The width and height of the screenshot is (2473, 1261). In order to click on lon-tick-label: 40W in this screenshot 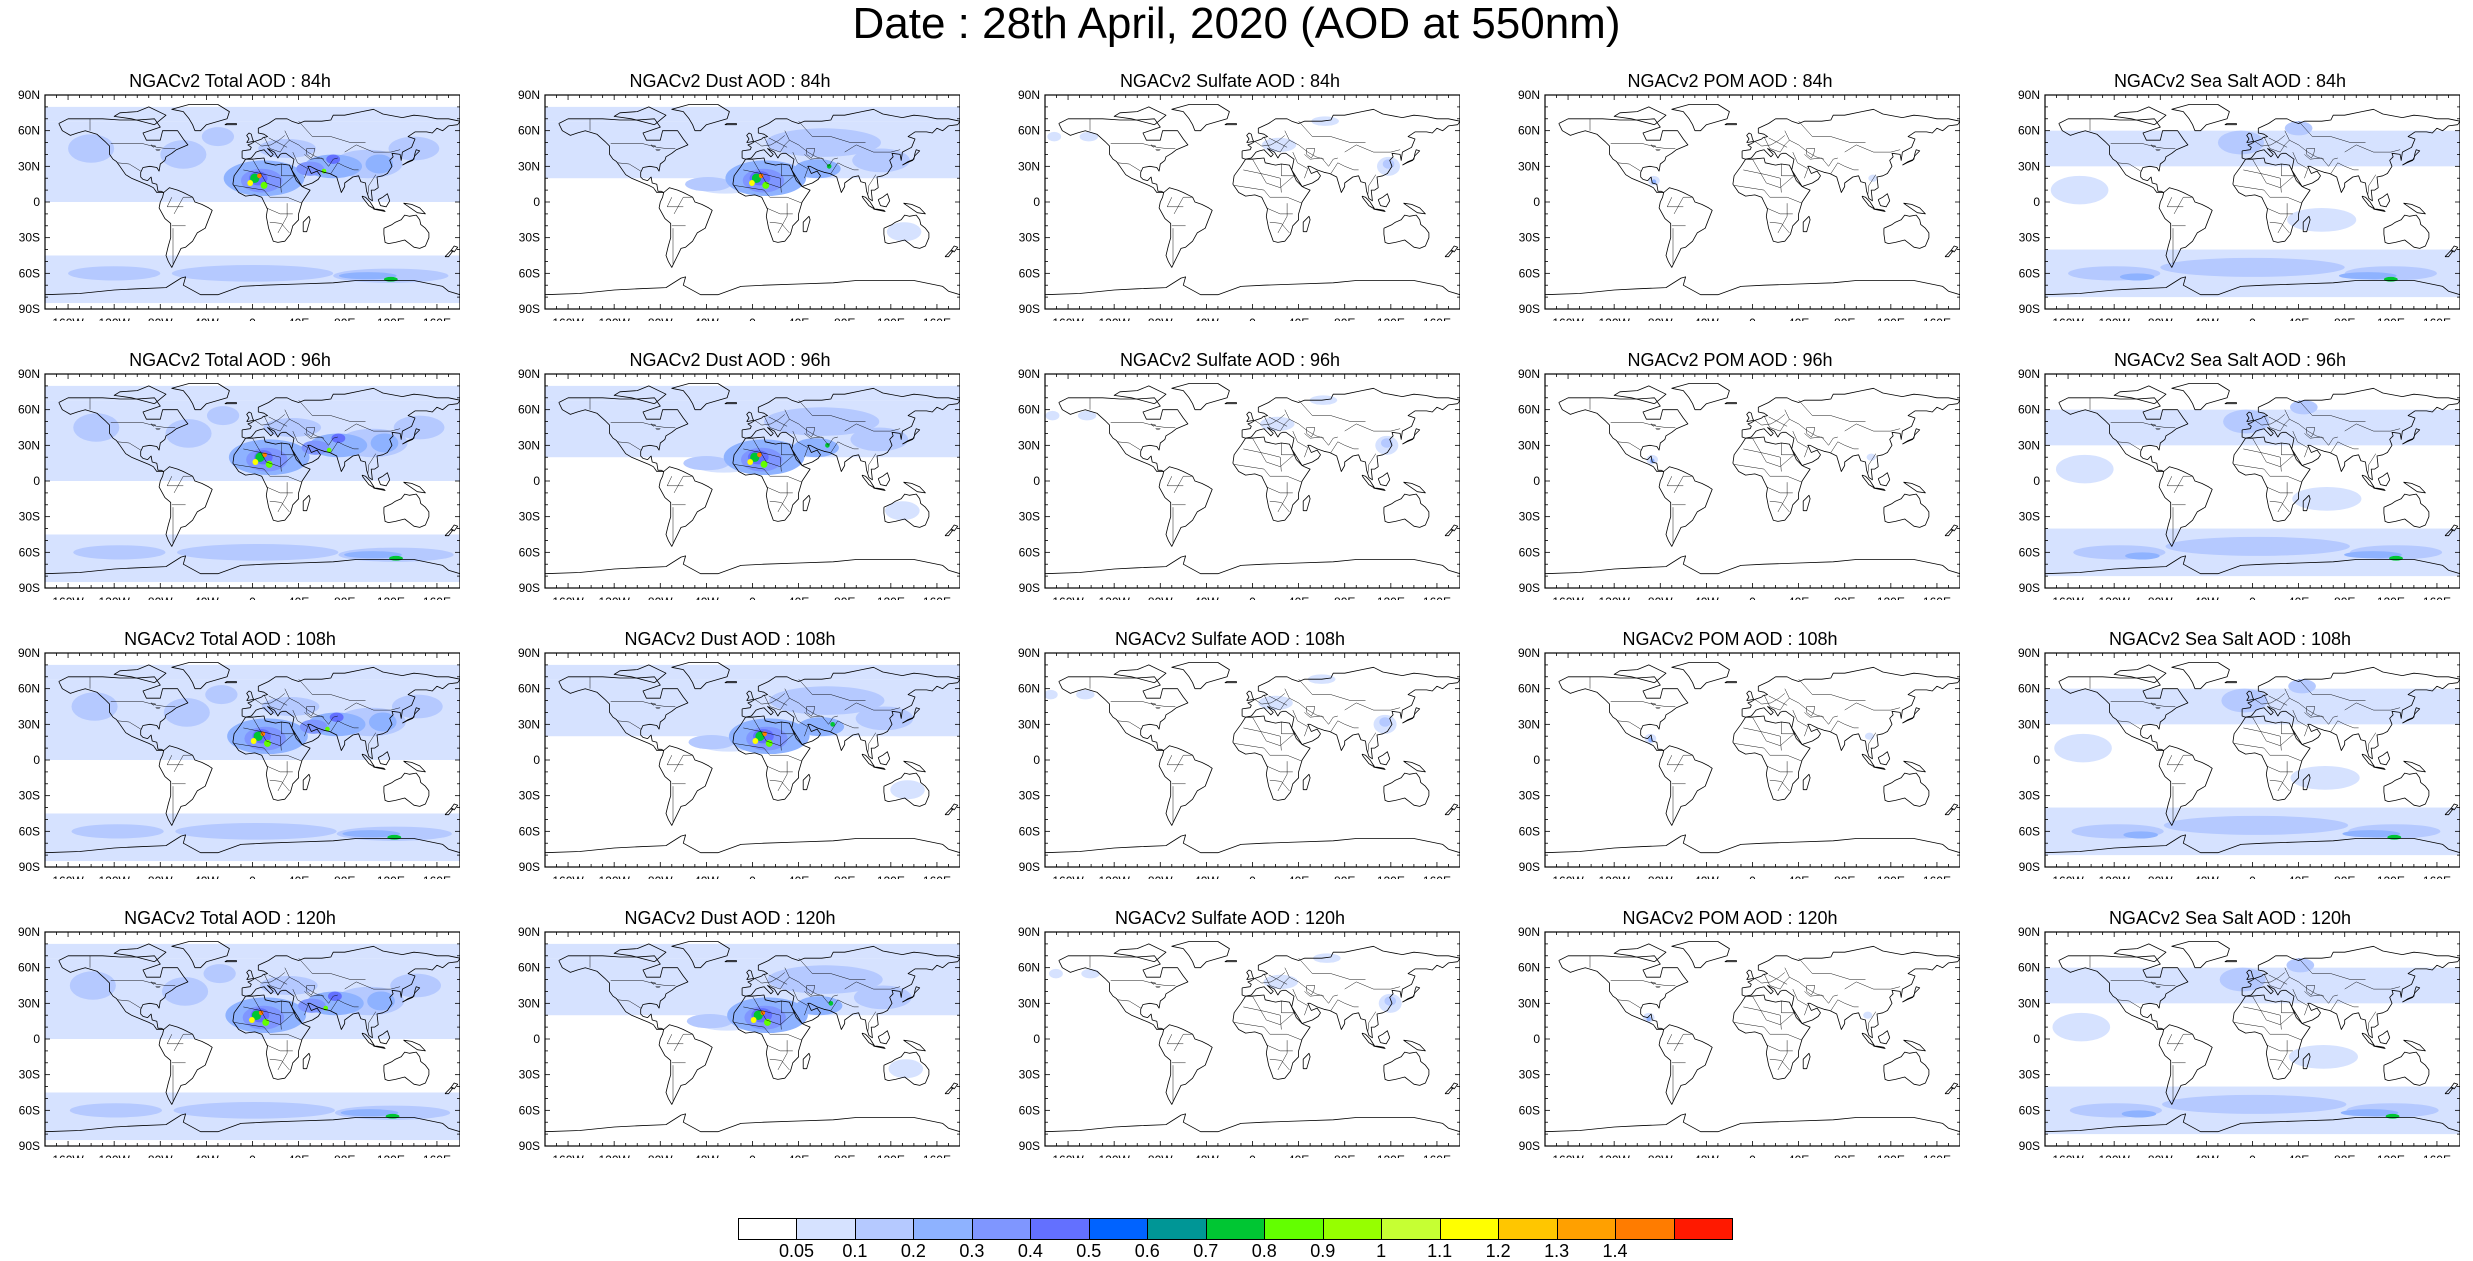, I will do `click(206, 597)`.